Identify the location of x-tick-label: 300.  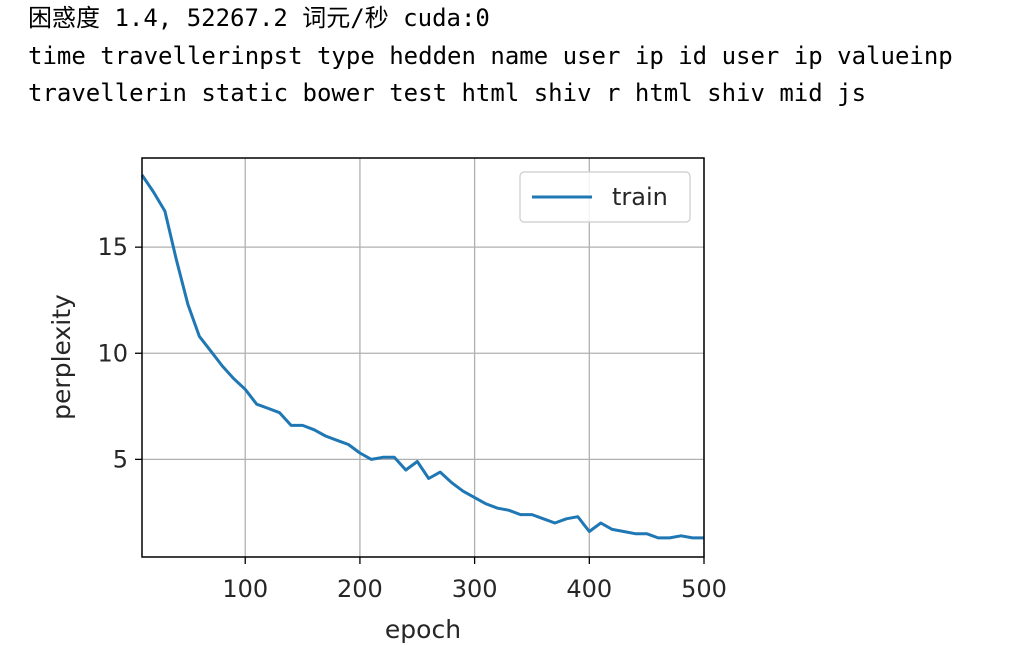
(475, 589).